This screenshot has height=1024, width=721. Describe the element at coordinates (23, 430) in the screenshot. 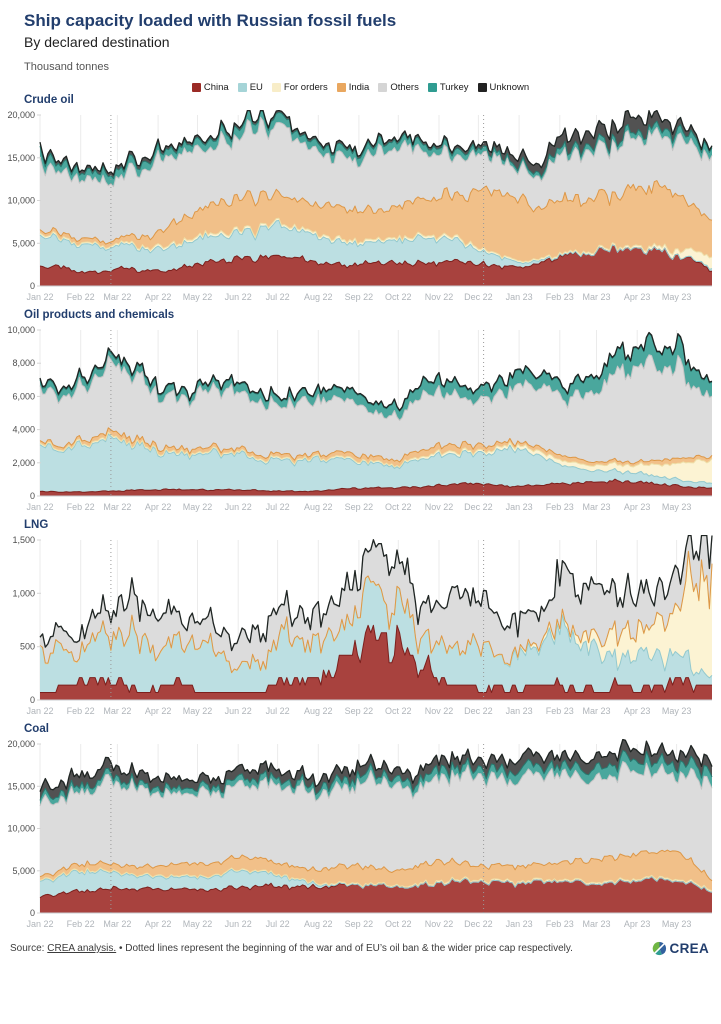

I see `svg-text: 4,000` at that location.